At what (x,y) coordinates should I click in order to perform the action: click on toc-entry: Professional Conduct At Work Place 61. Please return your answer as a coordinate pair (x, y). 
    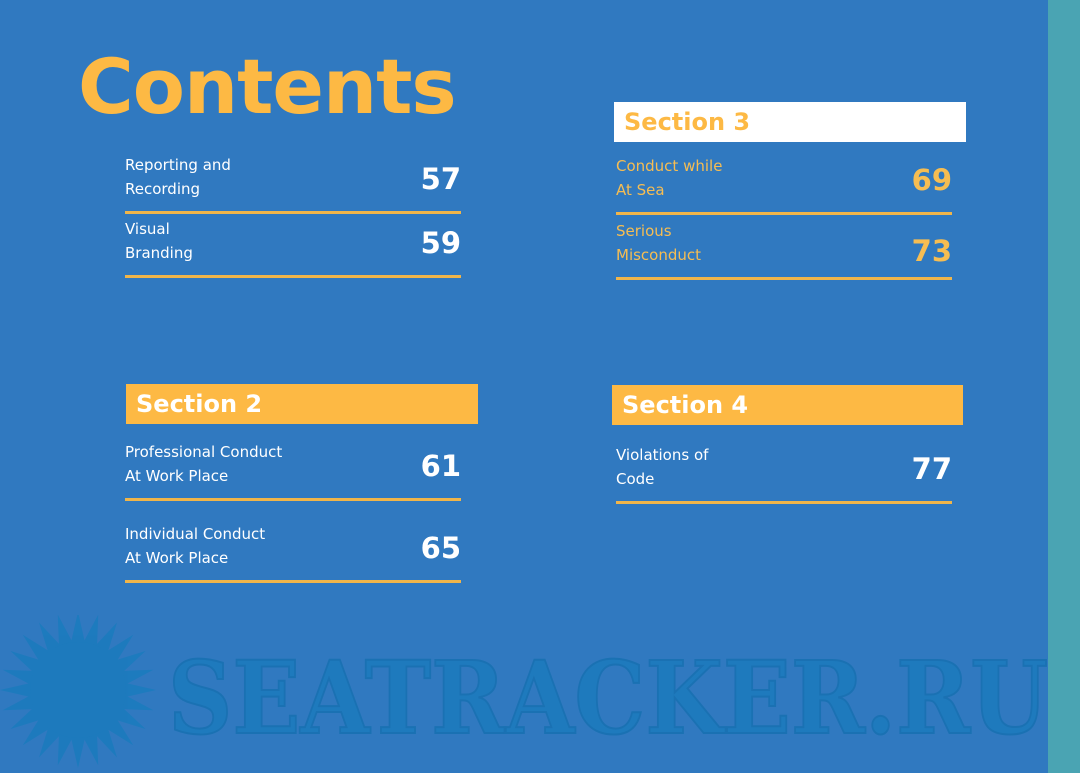
    Looking at the image, I should click on (293, 471).